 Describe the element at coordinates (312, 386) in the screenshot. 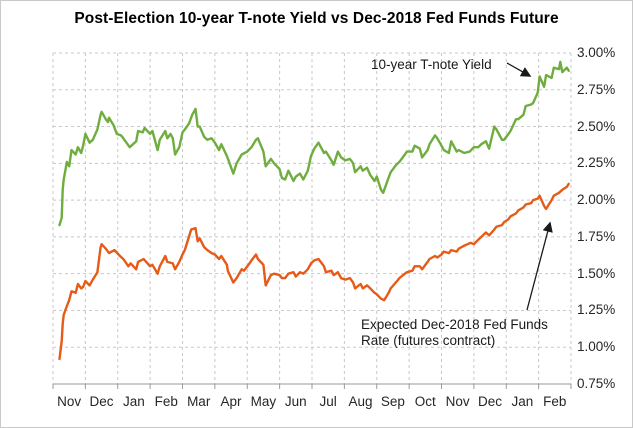

I see `x-axis` at that location.